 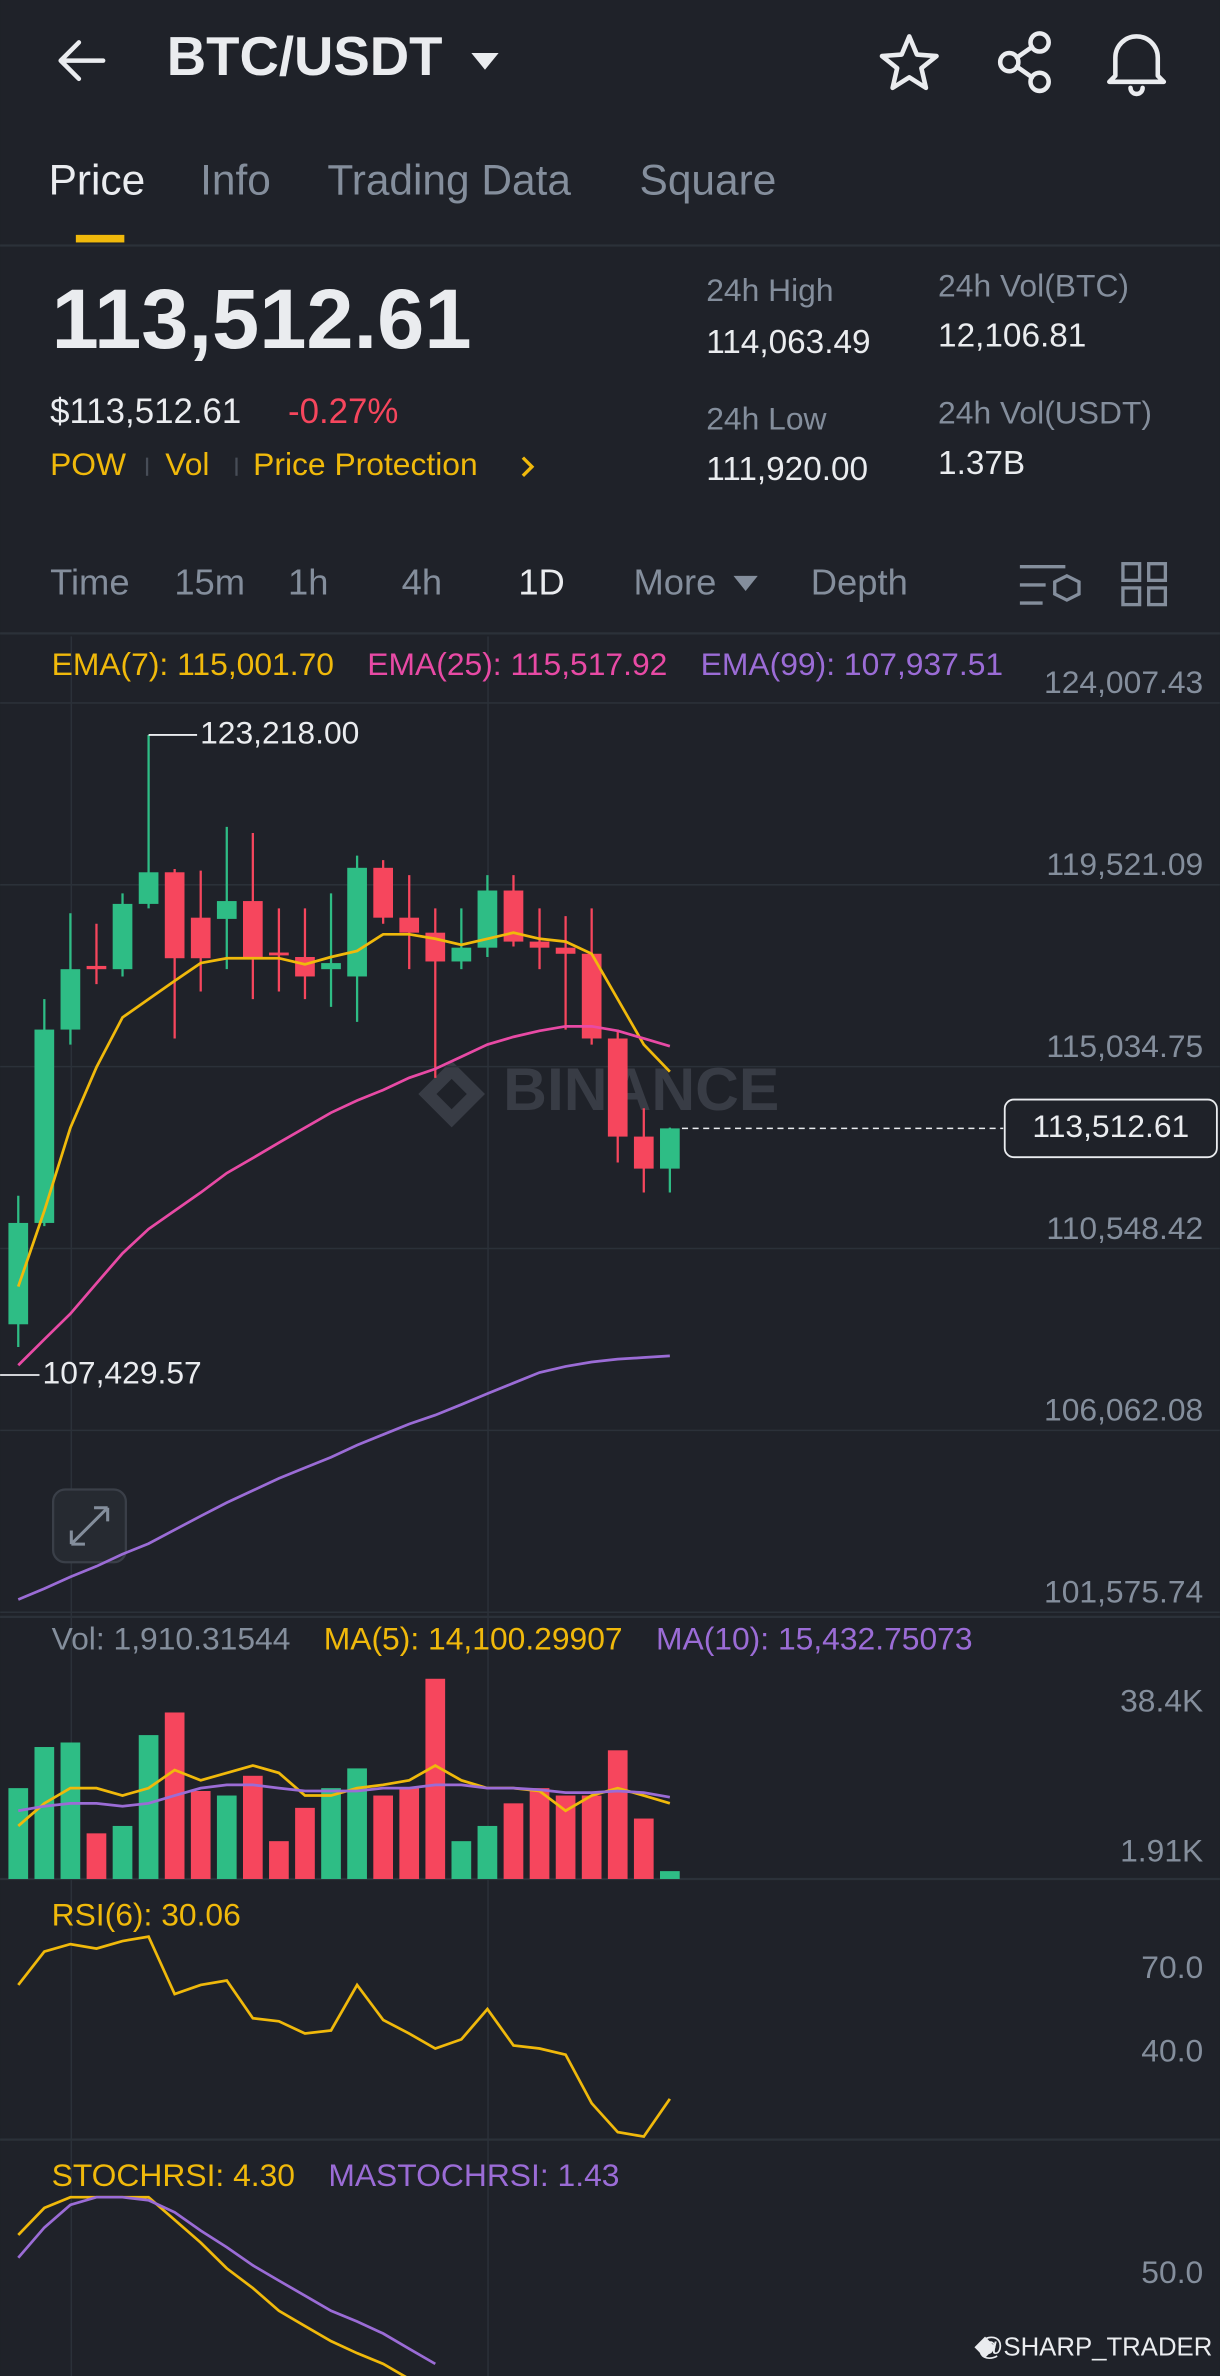 What do you see at coordinates (171, 1638) in the screenshot?
I see `legend-item: Vol: 1,910.31544` at bounding box center [171, 1638].